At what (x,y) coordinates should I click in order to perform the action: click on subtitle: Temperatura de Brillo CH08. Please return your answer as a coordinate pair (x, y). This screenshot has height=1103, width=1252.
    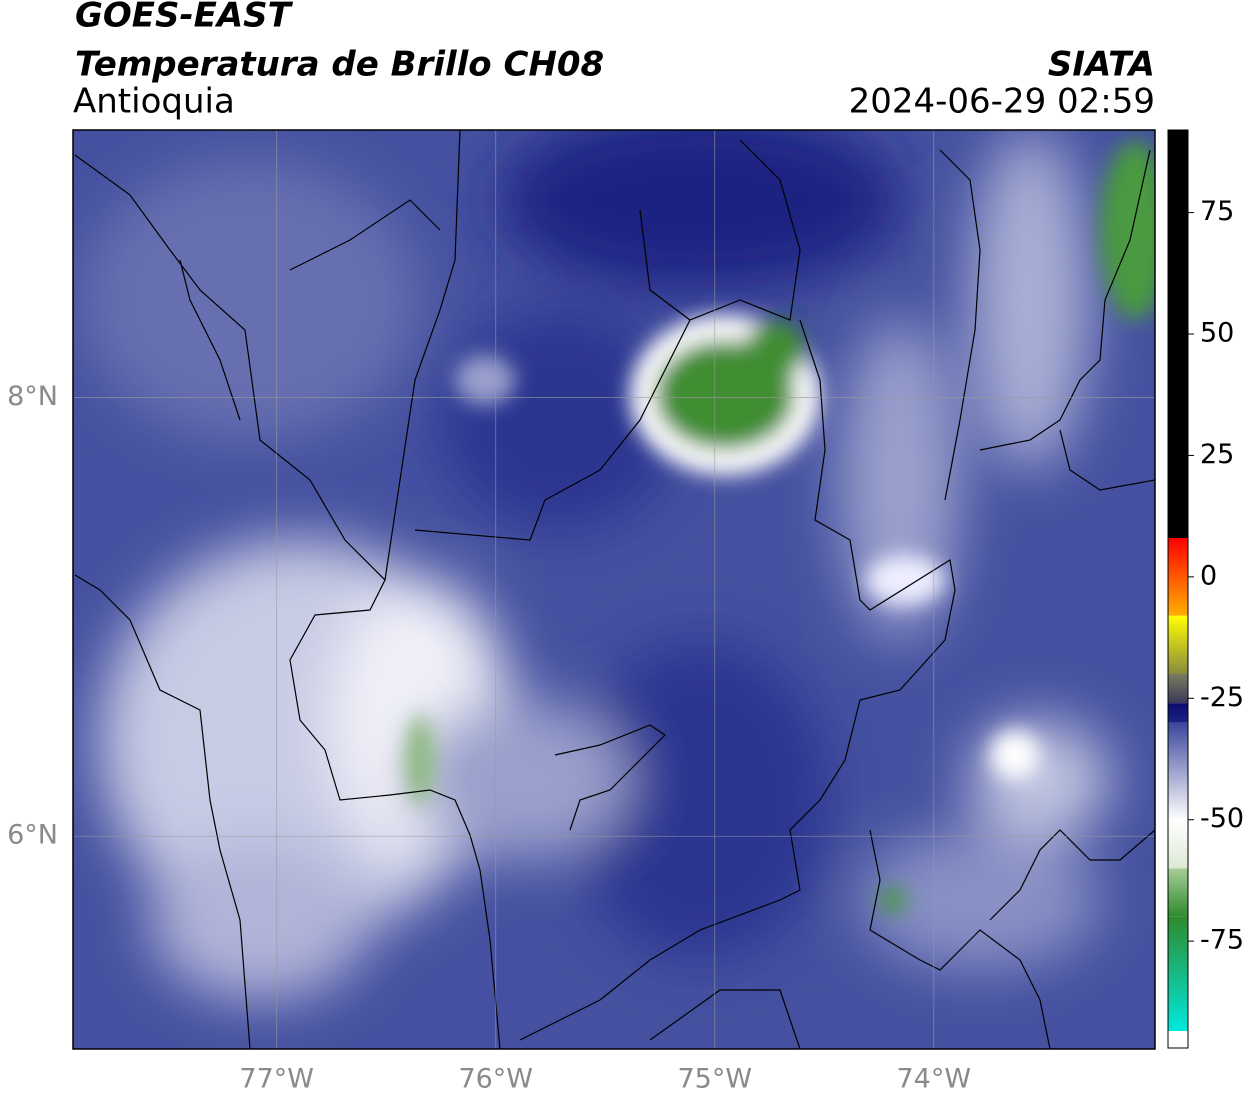
    Looking at the image, I should click on (339, 65).